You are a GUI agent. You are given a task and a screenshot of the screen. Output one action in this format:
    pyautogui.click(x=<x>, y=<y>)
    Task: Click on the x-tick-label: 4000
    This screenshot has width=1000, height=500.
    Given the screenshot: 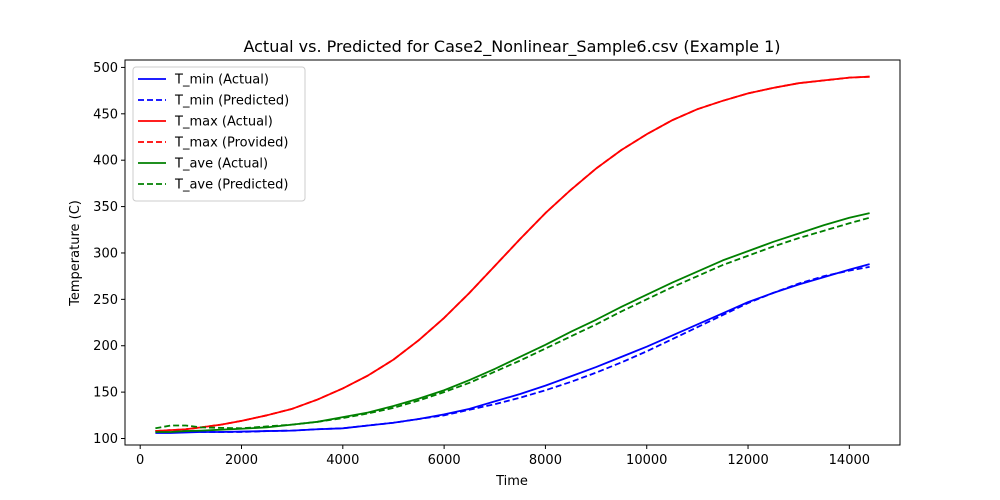 What is the action you would take?
    pyautogui.click(x=342, y=460)
    